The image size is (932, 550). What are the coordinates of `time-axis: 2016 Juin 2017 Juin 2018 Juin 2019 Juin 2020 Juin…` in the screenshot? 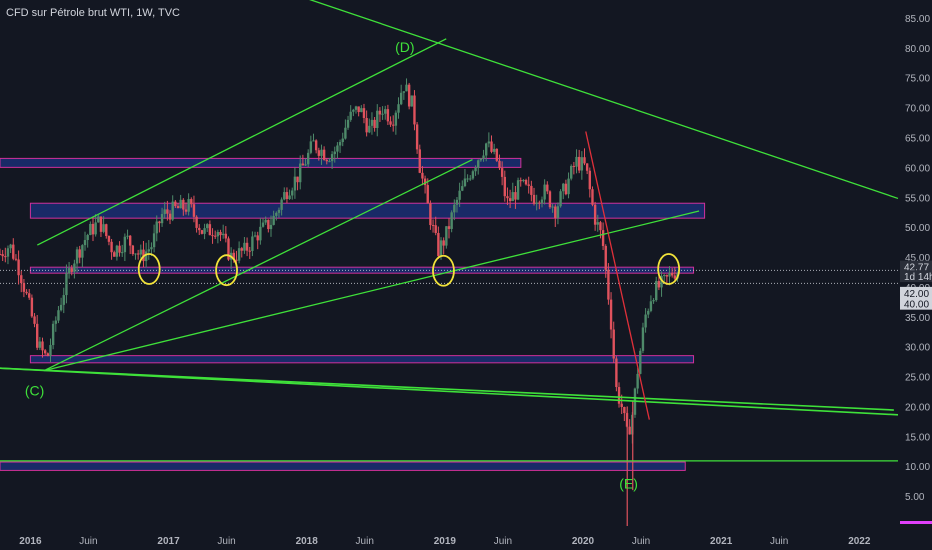 It's located at (445, 541).